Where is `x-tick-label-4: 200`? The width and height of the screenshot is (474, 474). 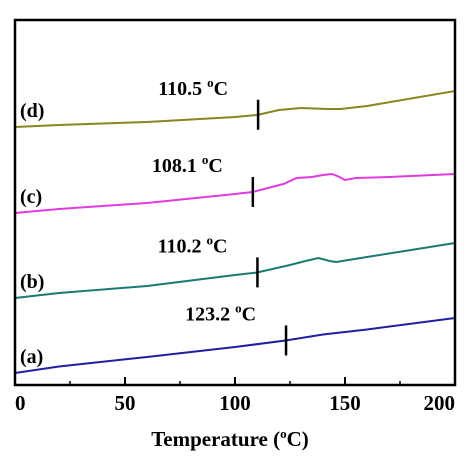
x-tick-label-4: 200 is located at coordinates (440, 403).